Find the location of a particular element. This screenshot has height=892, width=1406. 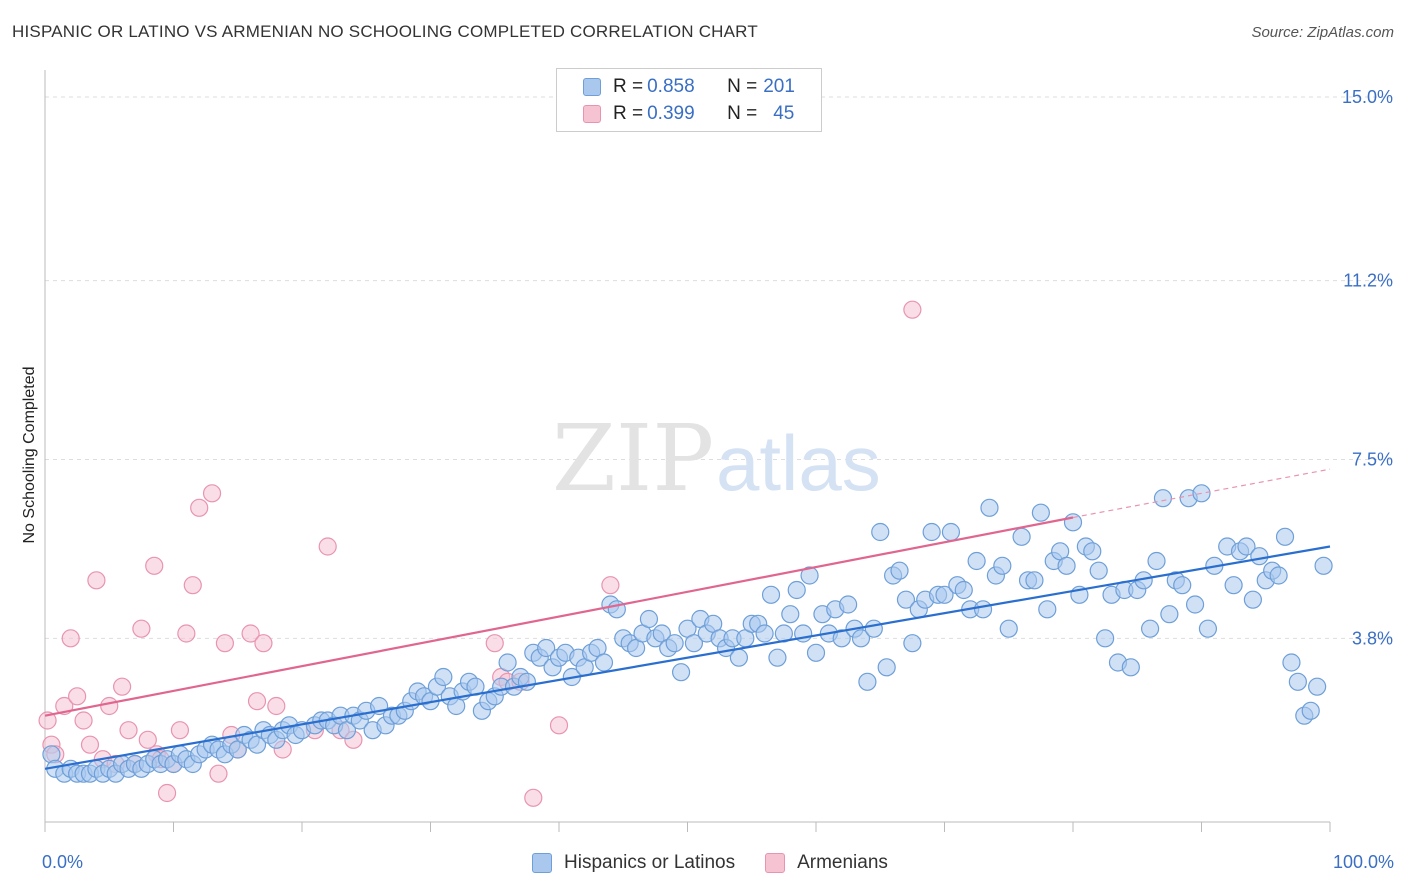

r-label: R = is located at coordinates (628, 86).